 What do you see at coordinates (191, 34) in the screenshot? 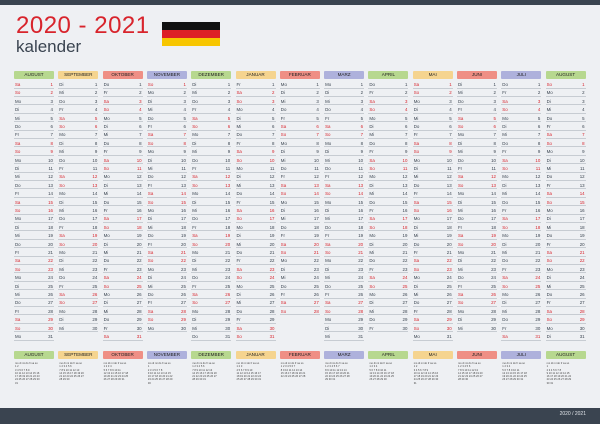
I see `german-flag-icon` at bounding box center [191, 34].